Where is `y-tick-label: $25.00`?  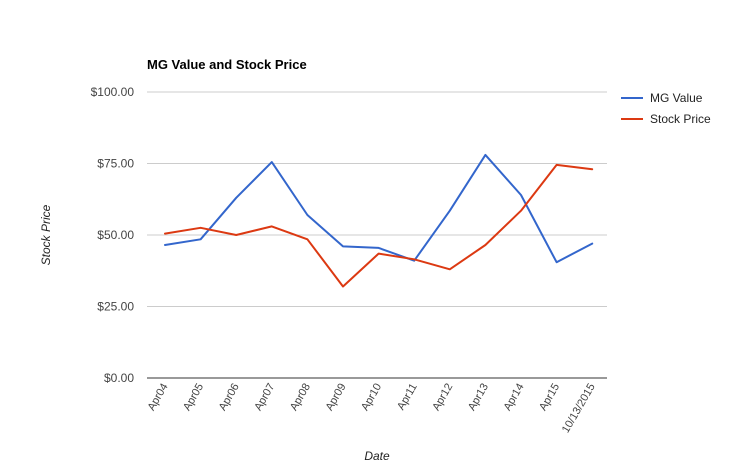 y-tick-label: $25.00 is located at coordinates (115, 307).